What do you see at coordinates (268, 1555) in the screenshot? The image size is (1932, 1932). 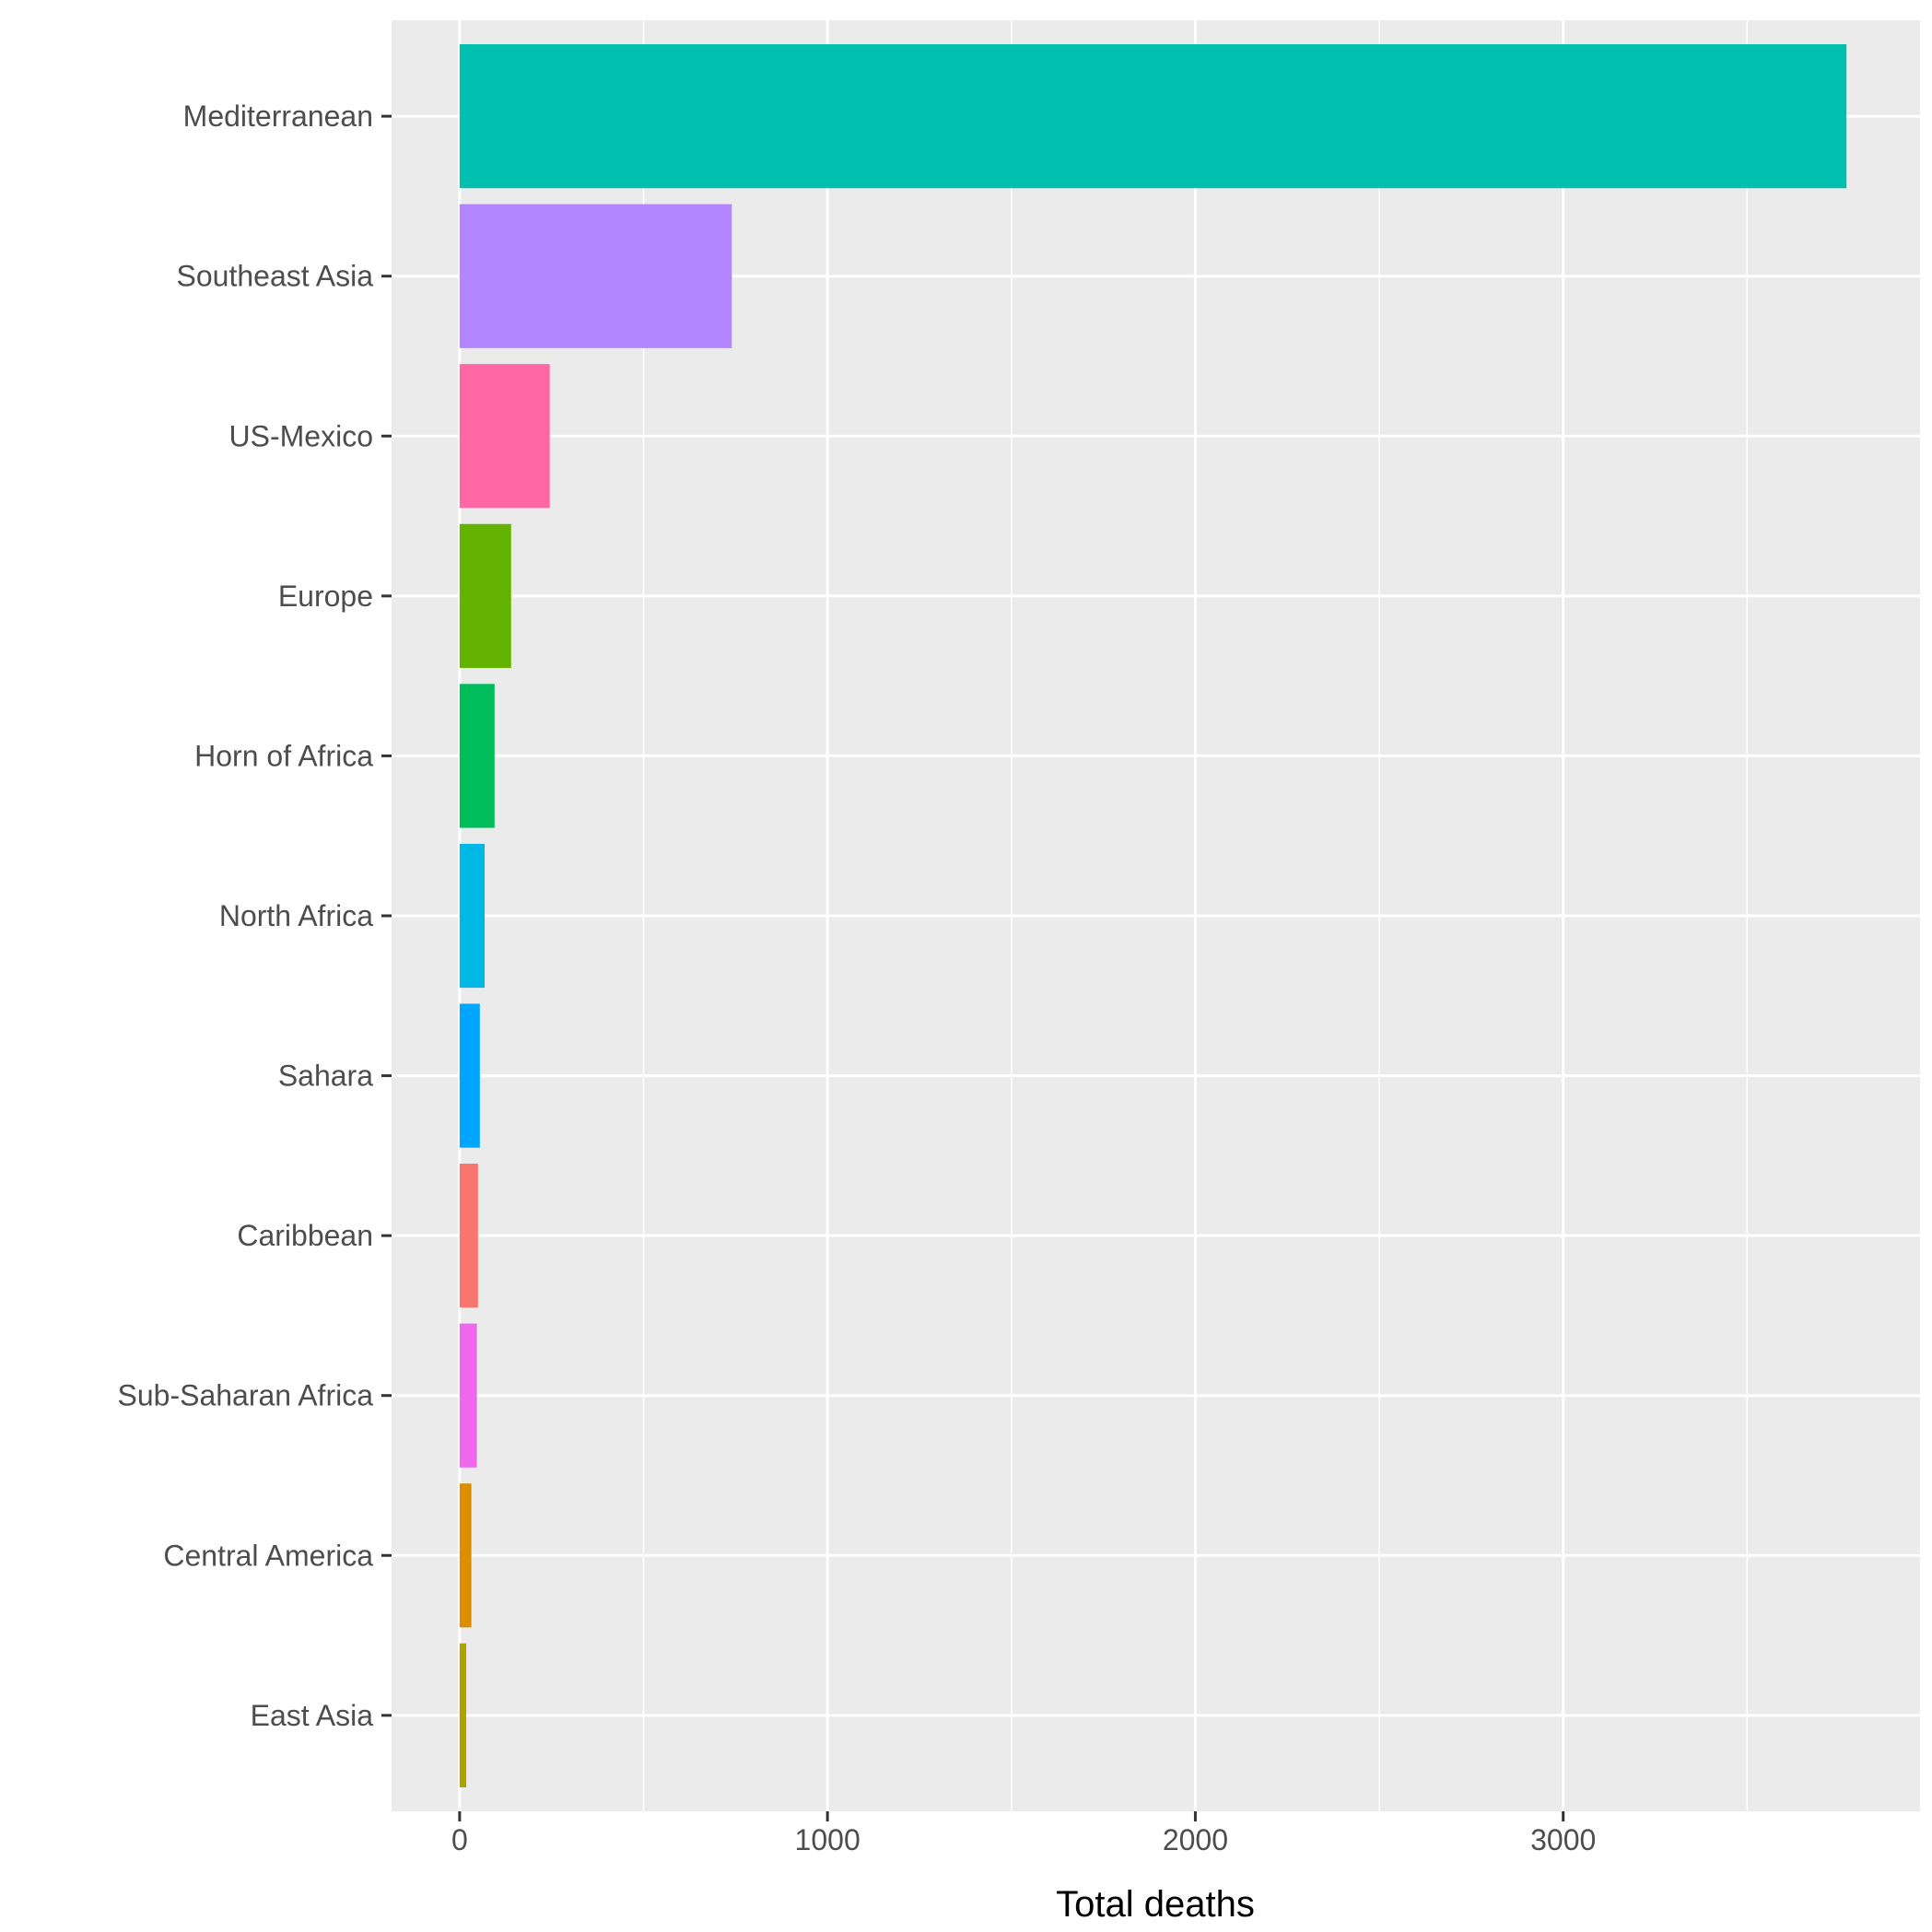 I see `y-tick-label: Central America` at bounding box center [268, 1555].